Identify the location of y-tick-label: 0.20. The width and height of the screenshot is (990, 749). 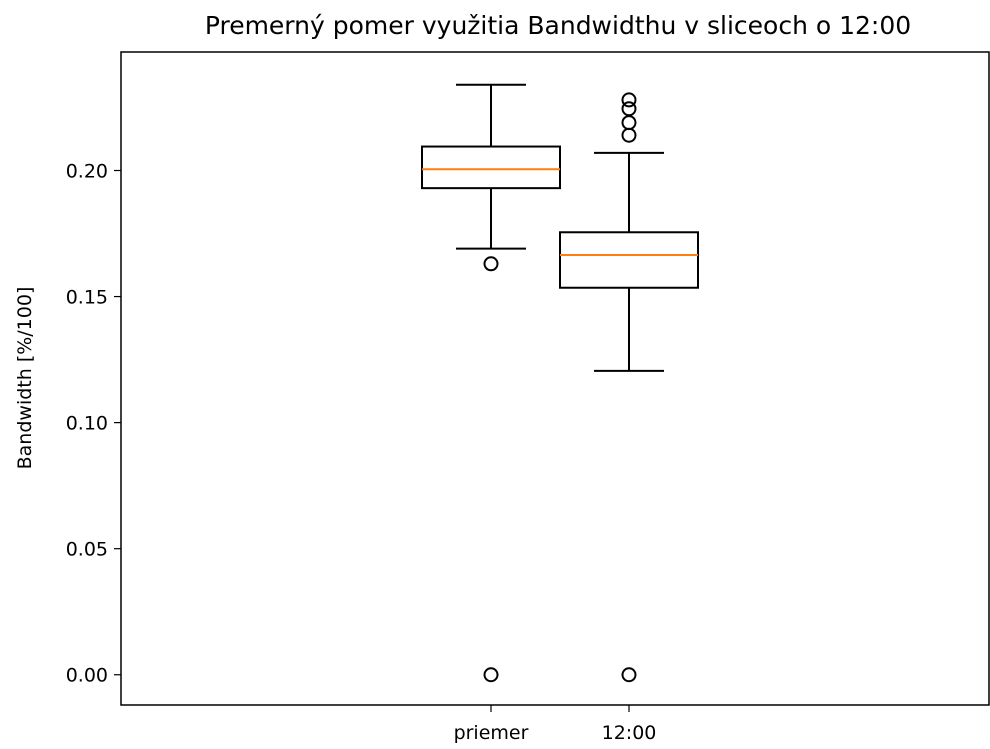
(87, 171).